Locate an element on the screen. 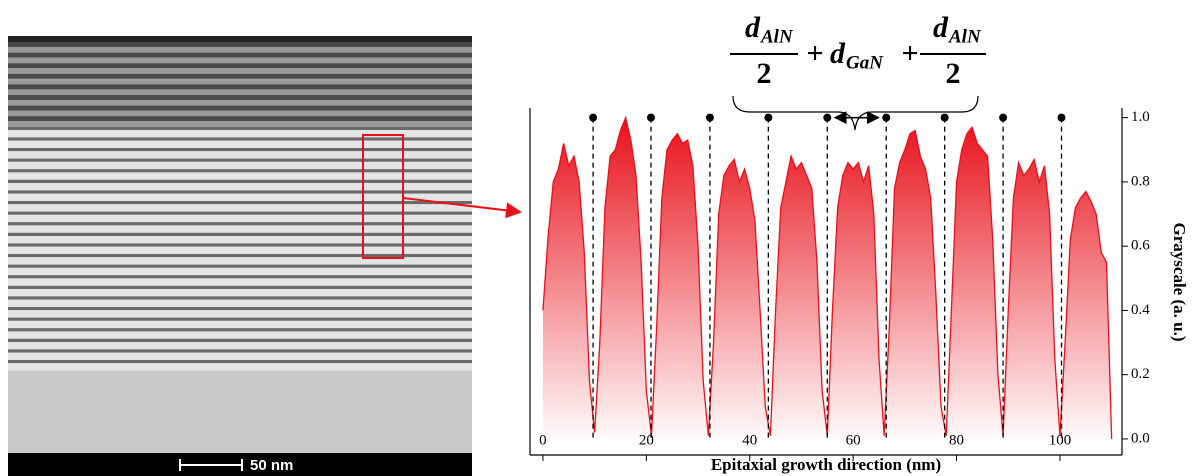 The height and width of the screenshot is (476, 1194). y-axis-label: Grayscale (a. u.) is located at coordinates (1179, 282).